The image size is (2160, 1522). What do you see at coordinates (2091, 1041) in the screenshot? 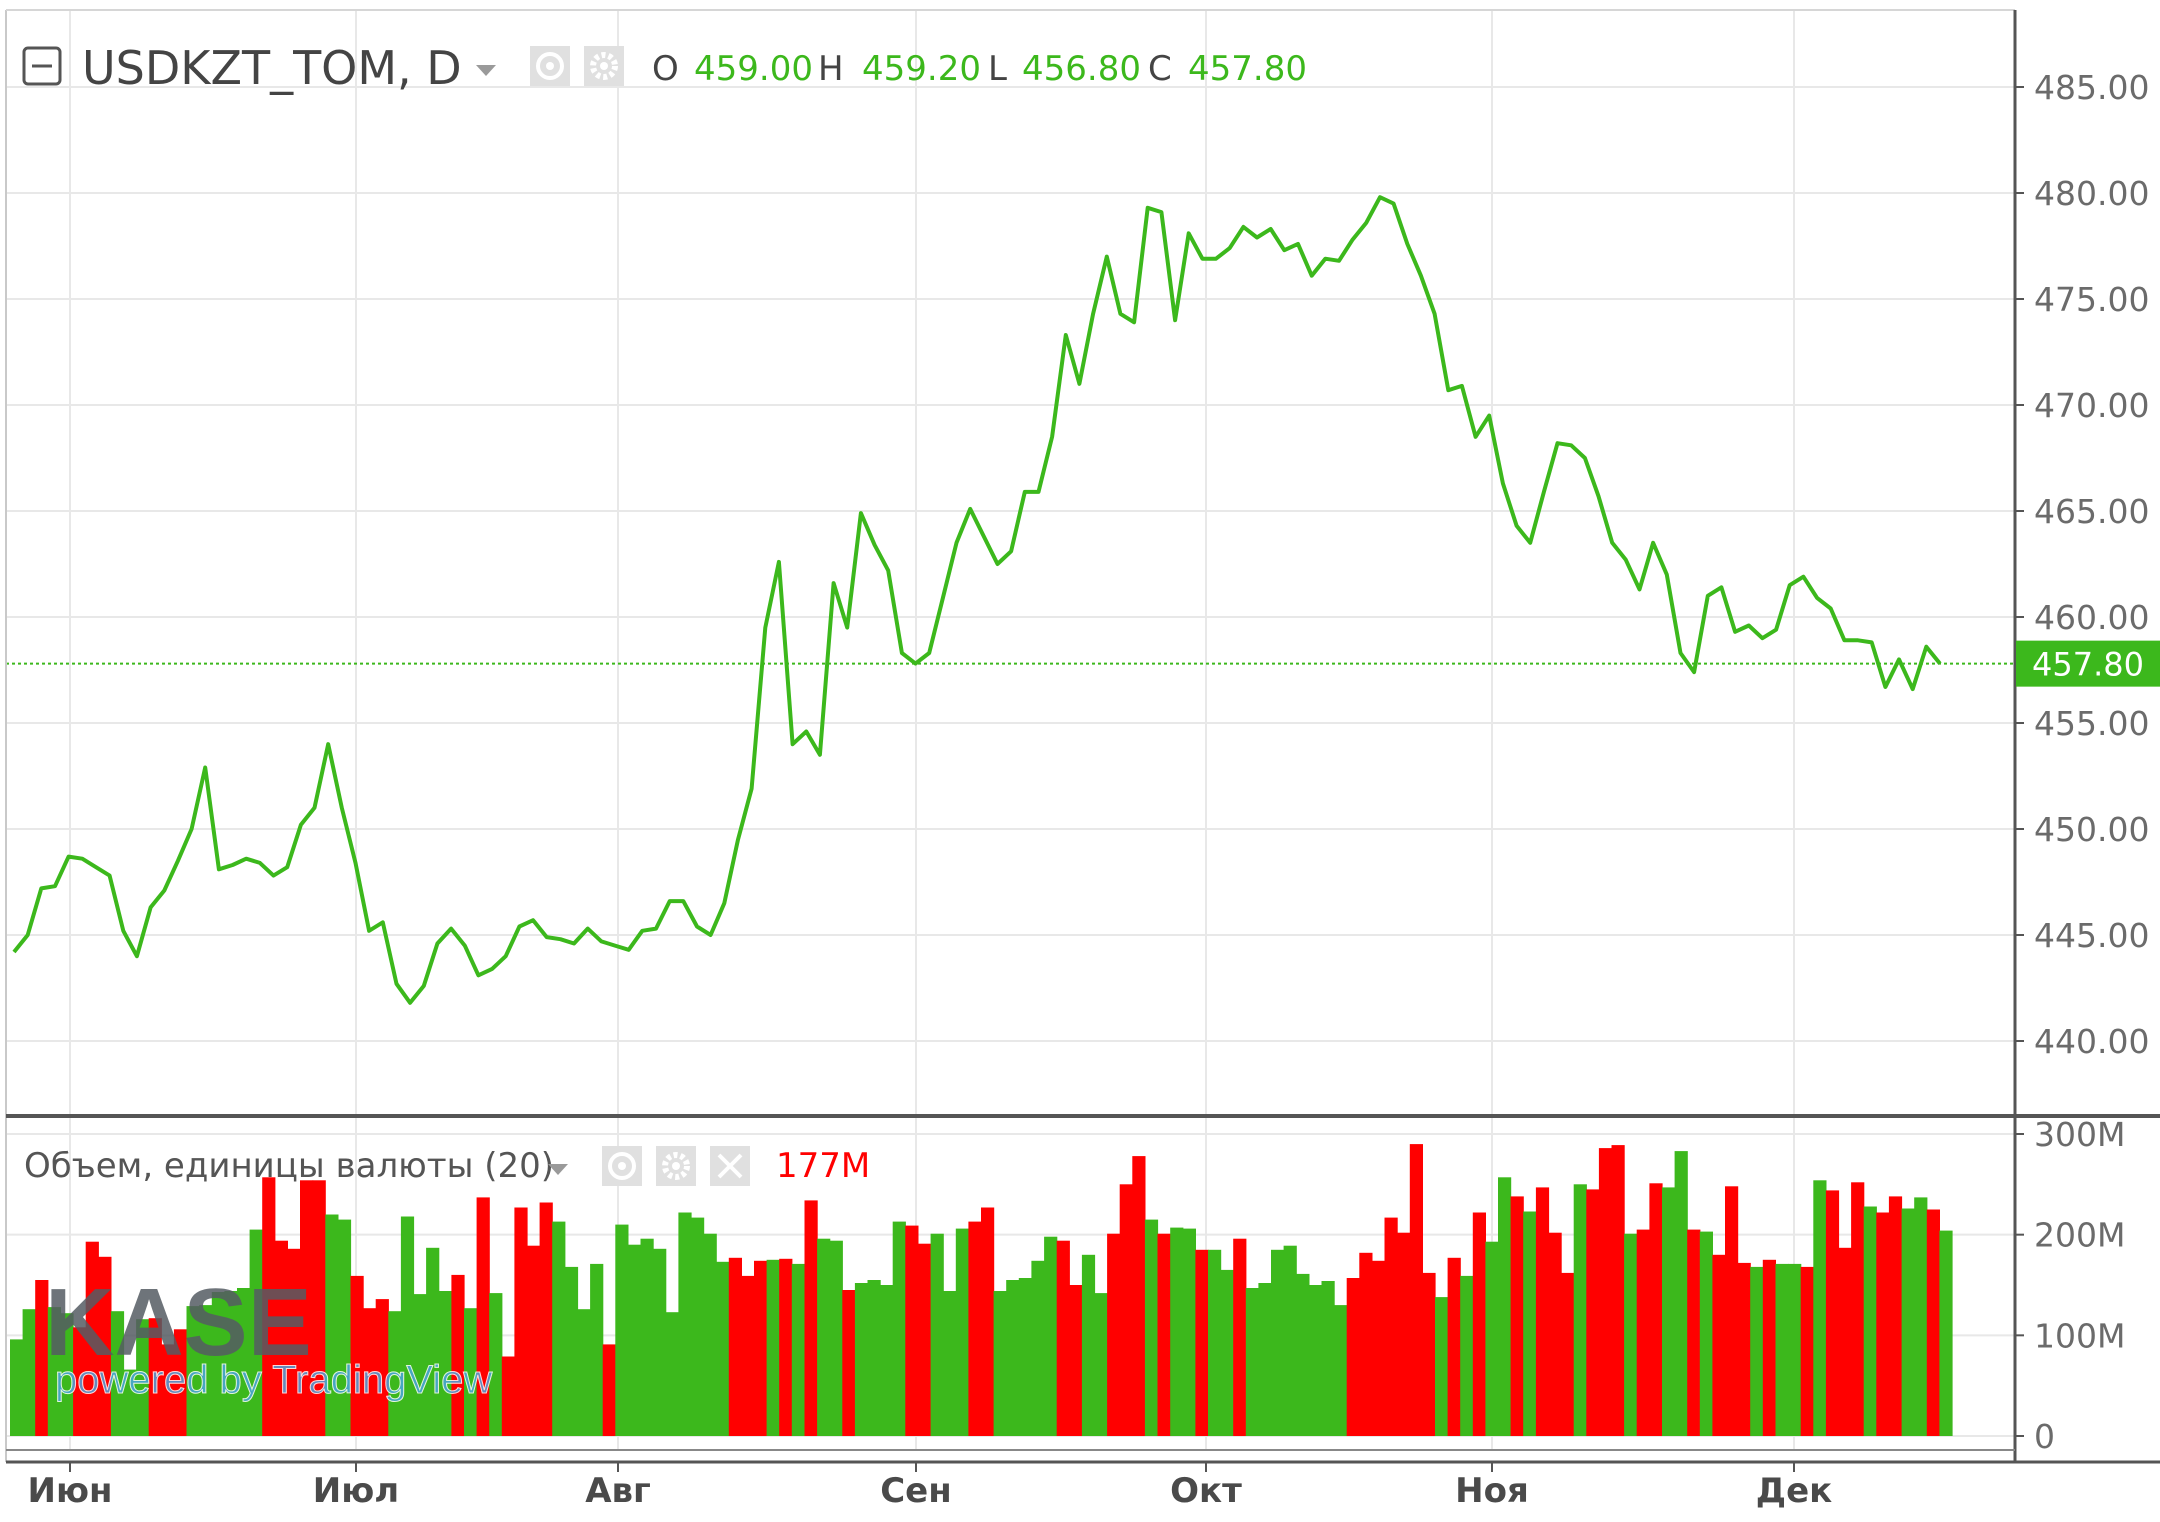
I see `price-tick-label: 440.00` at bounding box center [2091, 1041].